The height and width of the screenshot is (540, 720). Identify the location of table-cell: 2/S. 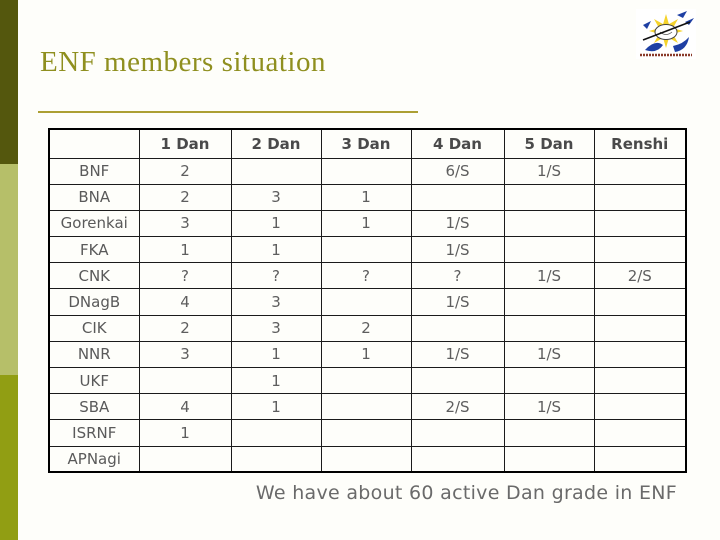
(457, 407).